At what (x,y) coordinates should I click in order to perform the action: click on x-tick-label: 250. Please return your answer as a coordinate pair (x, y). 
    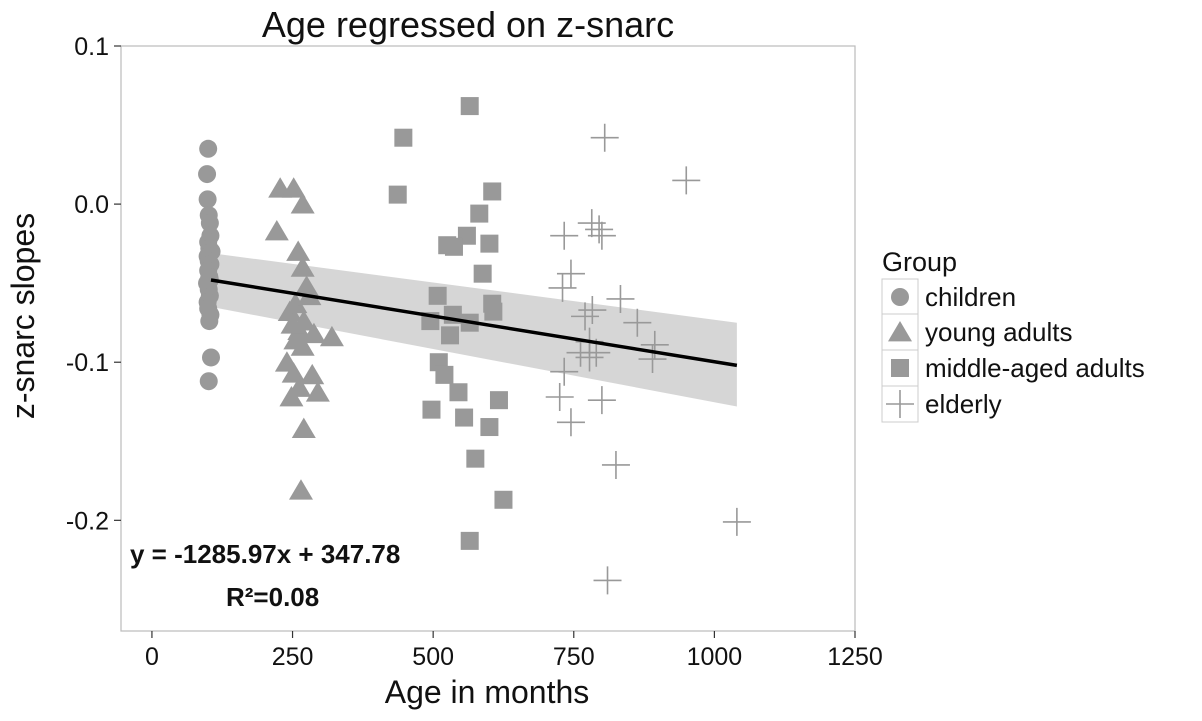
    Looking at the image, I should click on (293, 657).